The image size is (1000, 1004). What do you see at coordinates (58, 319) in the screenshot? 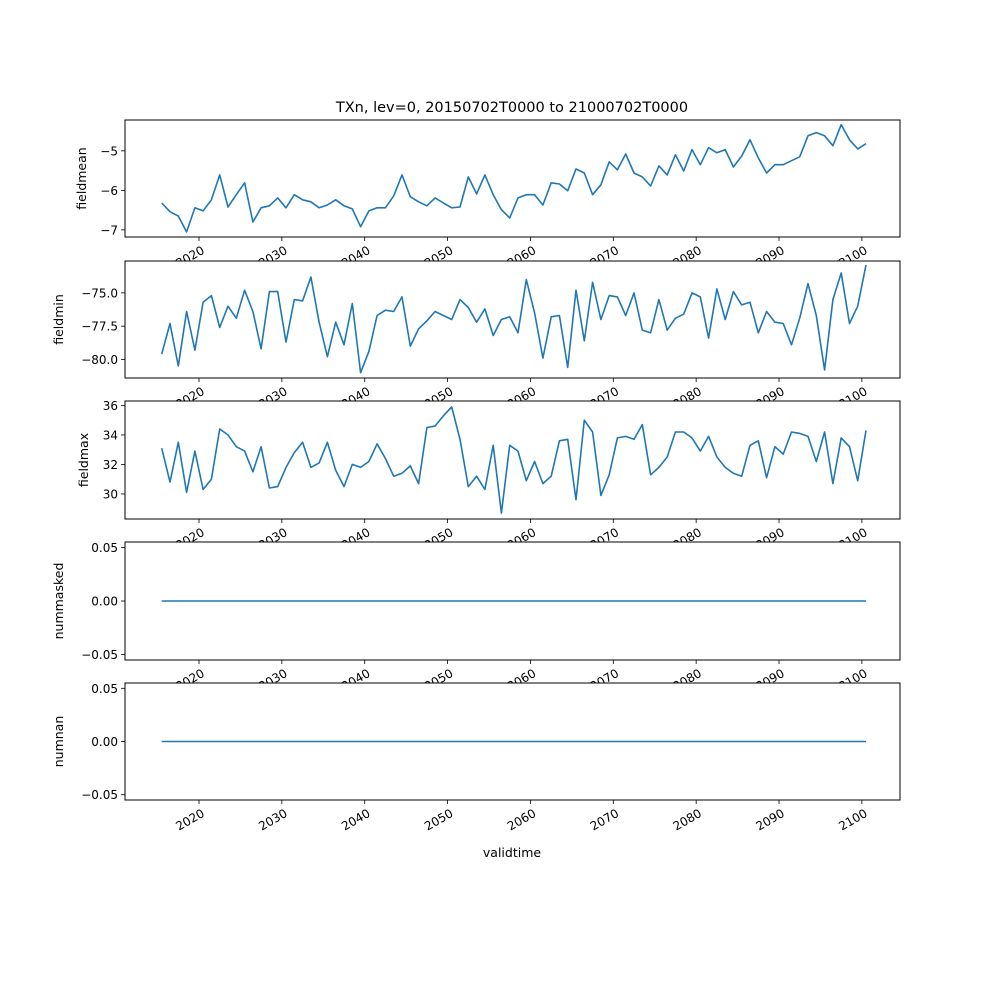
I see `y-axis-label-fieldmin: fieldmin` at bounding box center [58, 319].